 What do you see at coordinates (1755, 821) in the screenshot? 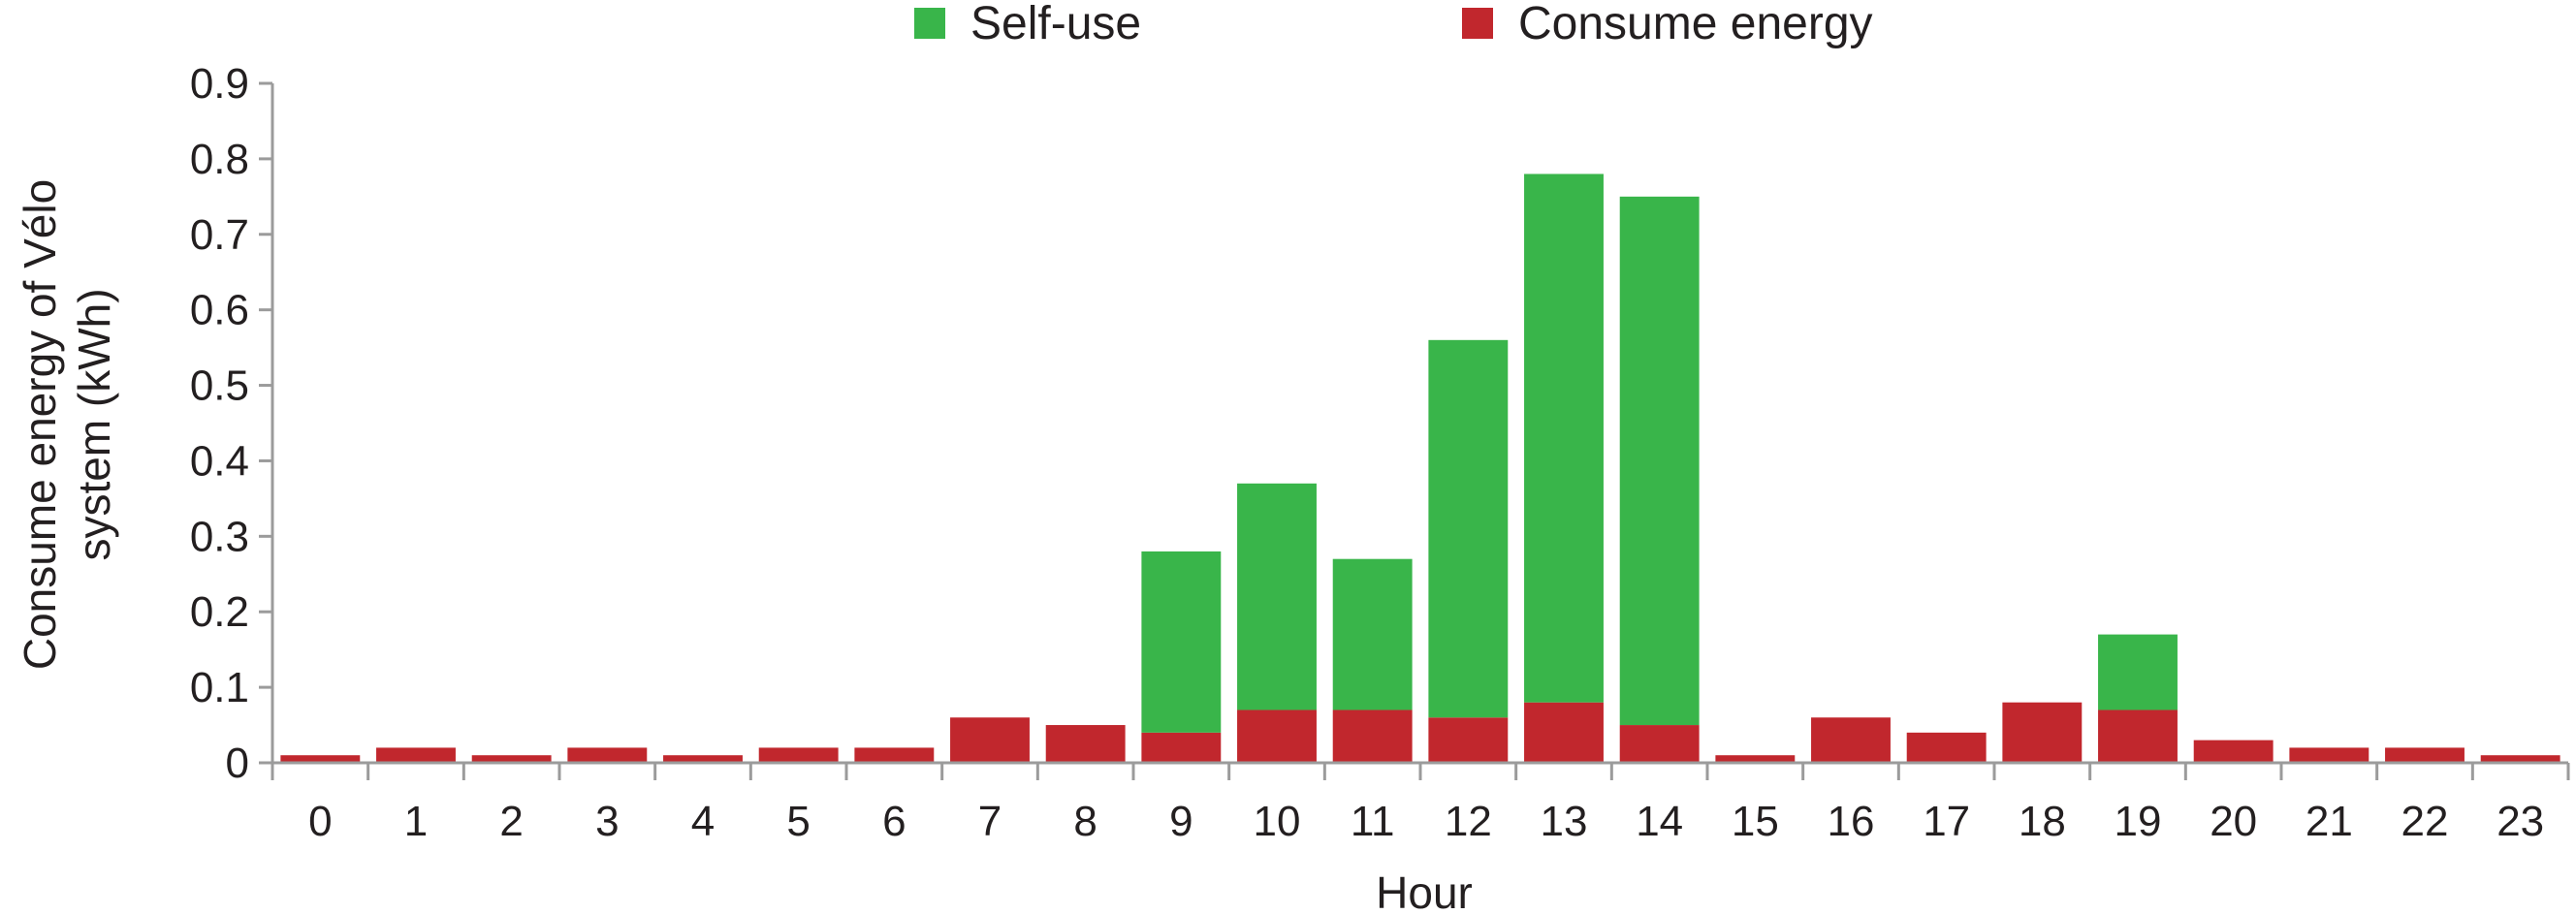
I see `x-tick-label: 15` at bounding box center [1755, 821].